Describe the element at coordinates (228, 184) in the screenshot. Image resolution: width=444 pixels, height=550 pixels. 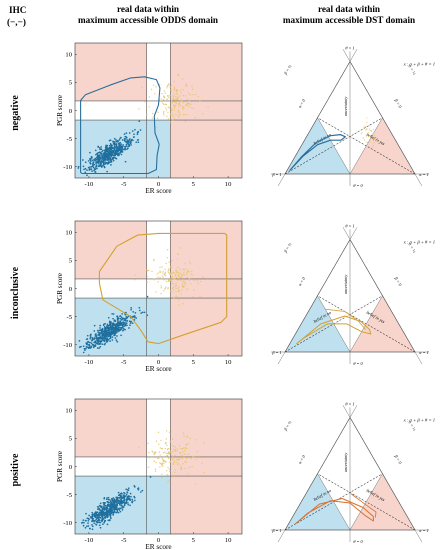
I see `x-tick-label: 10` at that location.